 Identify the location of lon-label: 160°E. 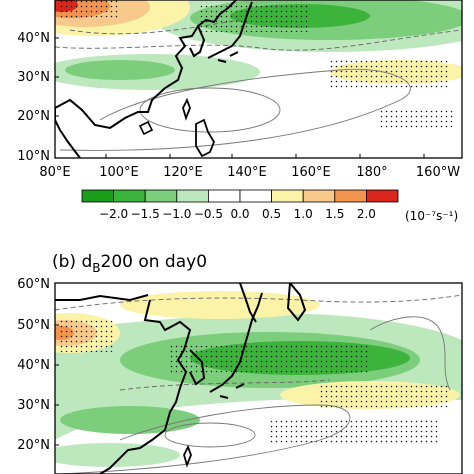
(311, 172).